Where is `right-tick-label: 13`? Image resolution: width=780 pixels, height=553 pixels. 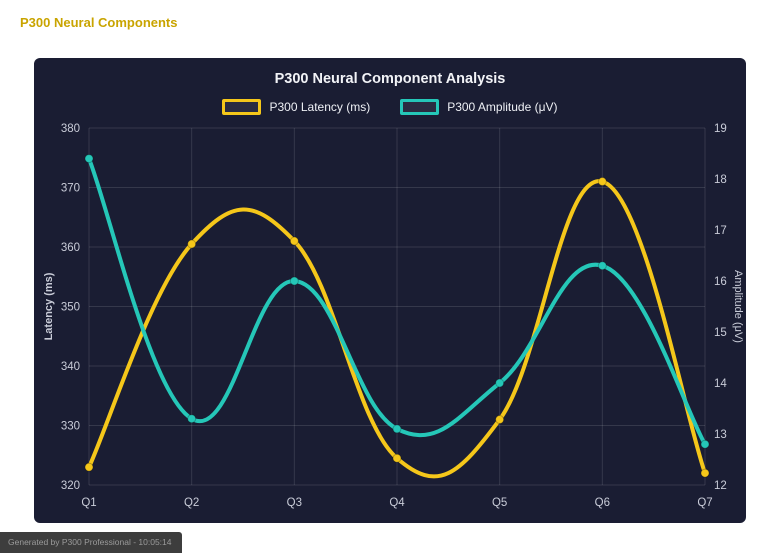 right-tick-label: 13 is located at coordinates (720, 435).